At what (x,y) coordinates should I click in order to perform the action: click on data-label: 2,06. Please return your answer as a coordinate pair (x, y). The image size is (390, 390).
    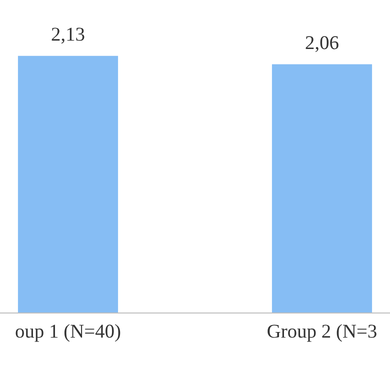
    Looking at the image, I should click on (322, 44).